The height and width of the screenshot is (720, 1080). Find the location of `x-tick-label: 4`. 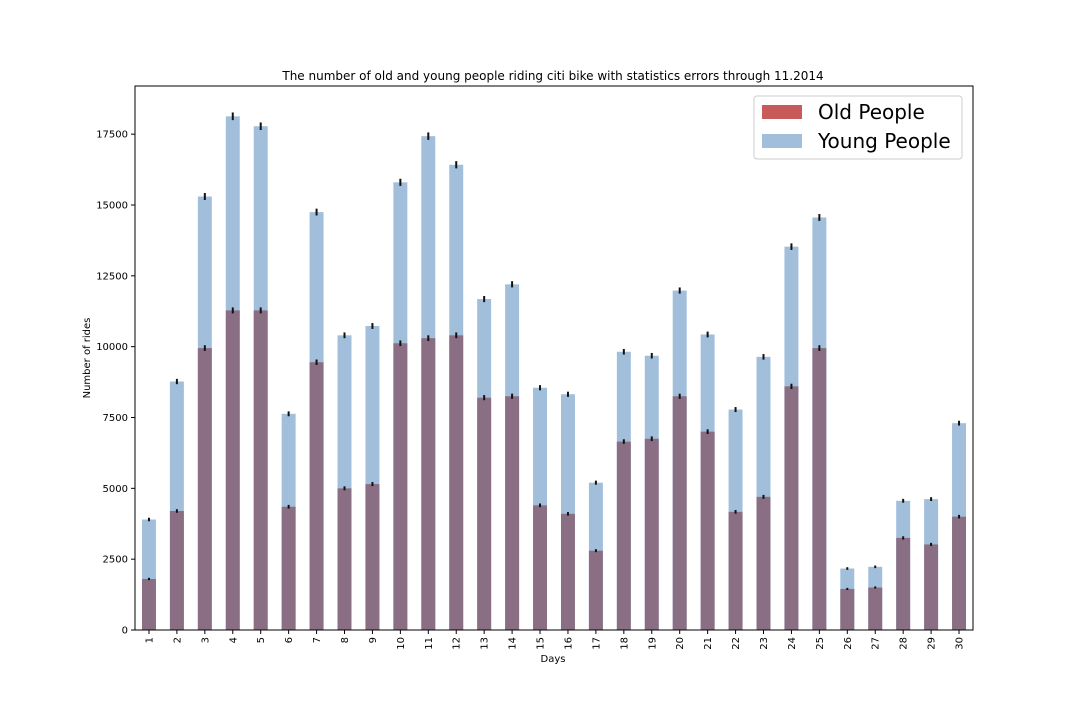

x-tick-label: 4 is located at coordinates (233, 640).